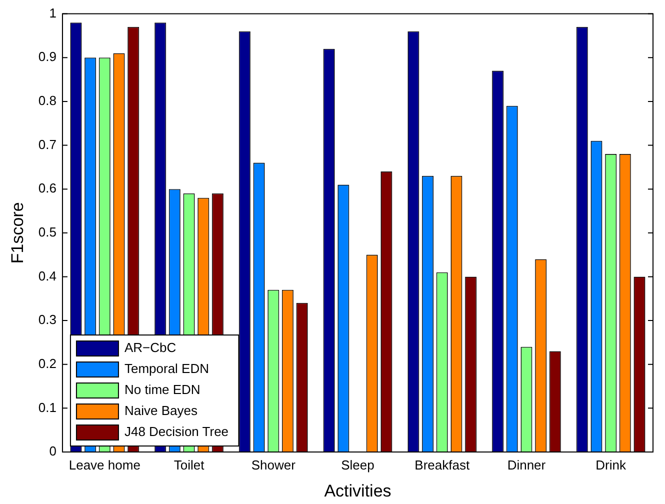 The width and height of the screenshot is (665, 504). What do you see at coordinates (47, 232) in the screenshot?
I see `y-tick-label: 0.5` at bounding box center [47, 232].